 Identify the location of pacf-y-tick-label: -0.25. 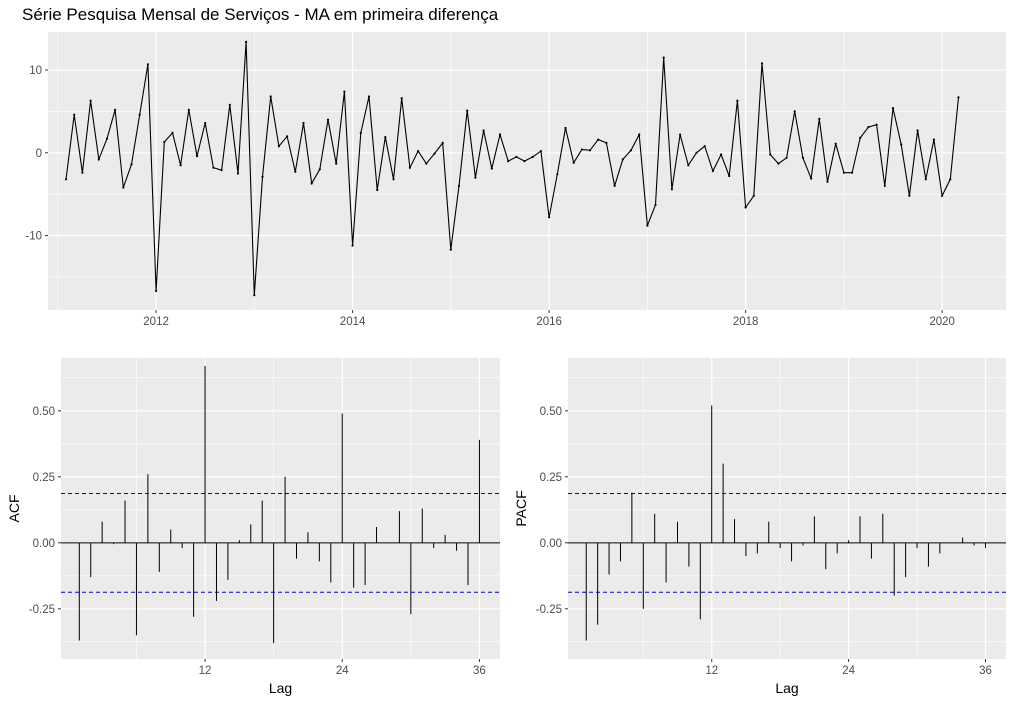
(549, 610).